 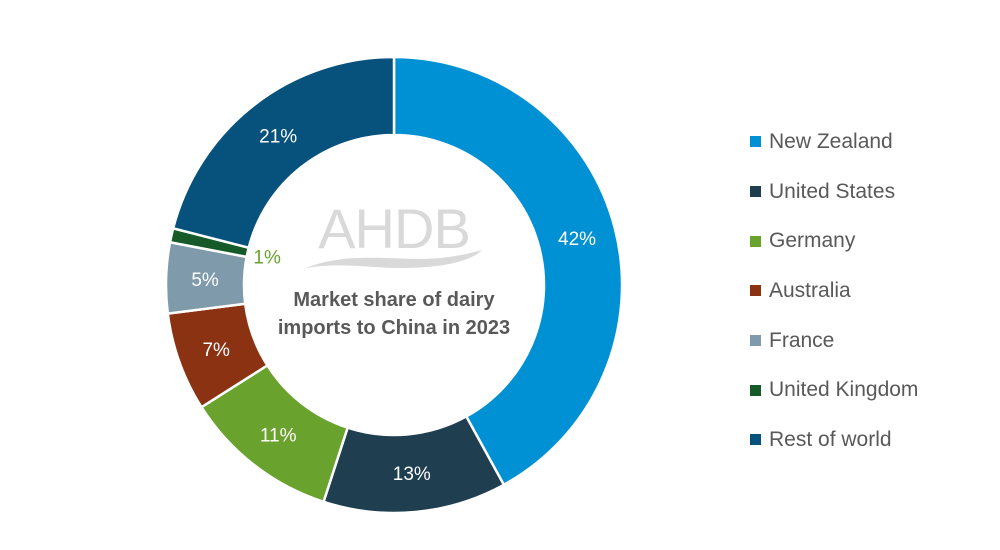 I want to click on slice-label-france: 5%, so click(x=205, y=280).